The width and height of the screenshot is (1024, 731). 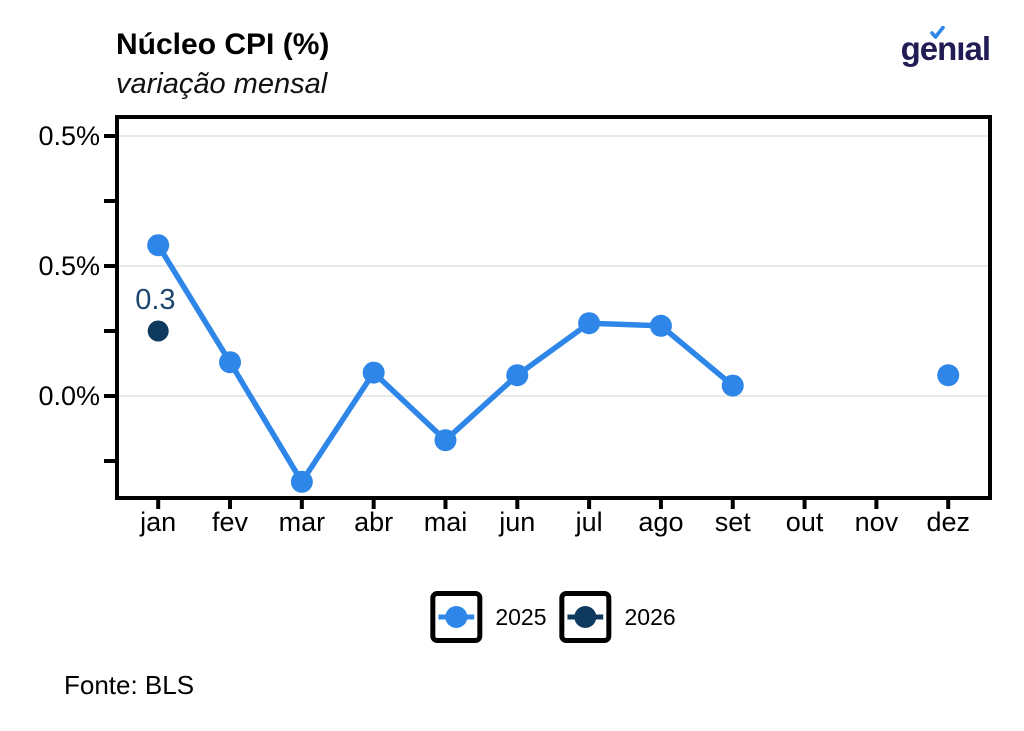 What do you see at coordinates (230, 362) in the screenshot?
I see `data-point-2025-fev` at bounding box center [230, 362].